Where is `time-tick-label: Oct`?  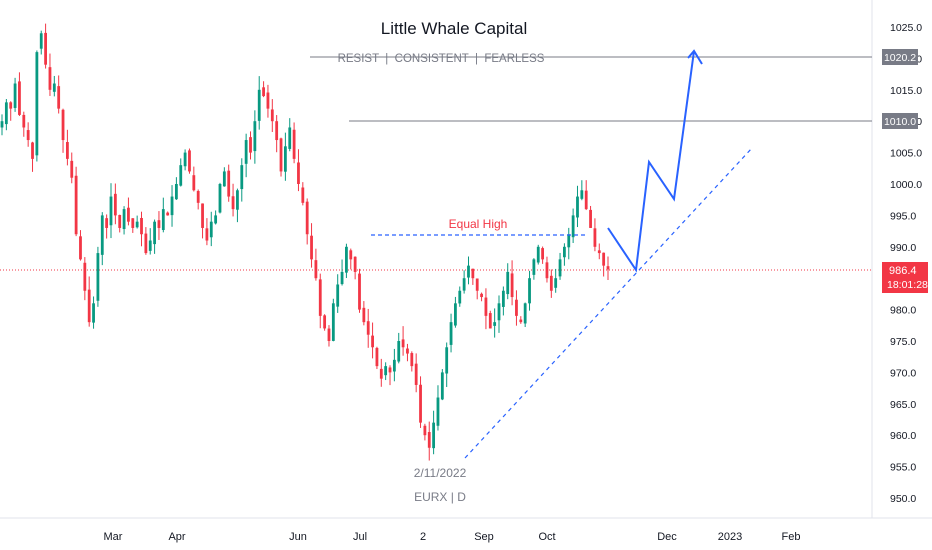
time-tick-label: Oct is located at coordinates (546, 537).